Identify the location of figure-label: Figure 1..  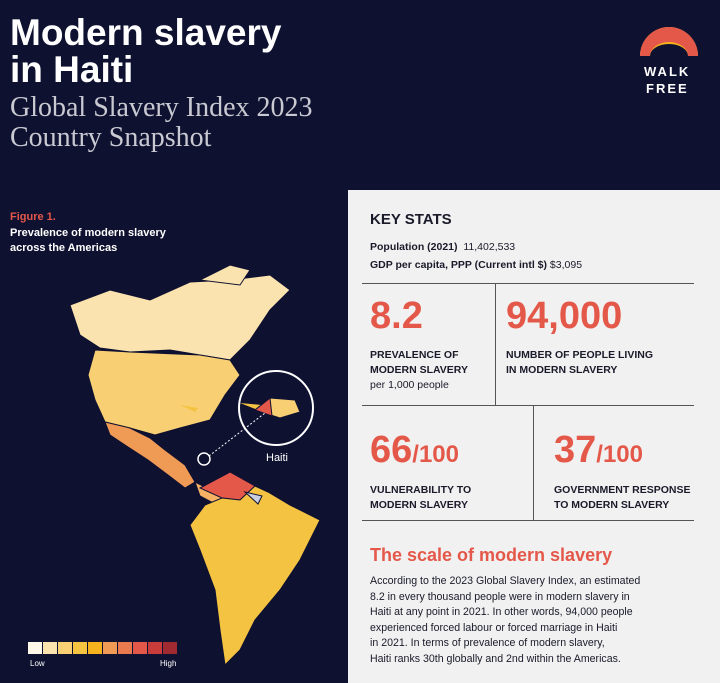
(33, 217).